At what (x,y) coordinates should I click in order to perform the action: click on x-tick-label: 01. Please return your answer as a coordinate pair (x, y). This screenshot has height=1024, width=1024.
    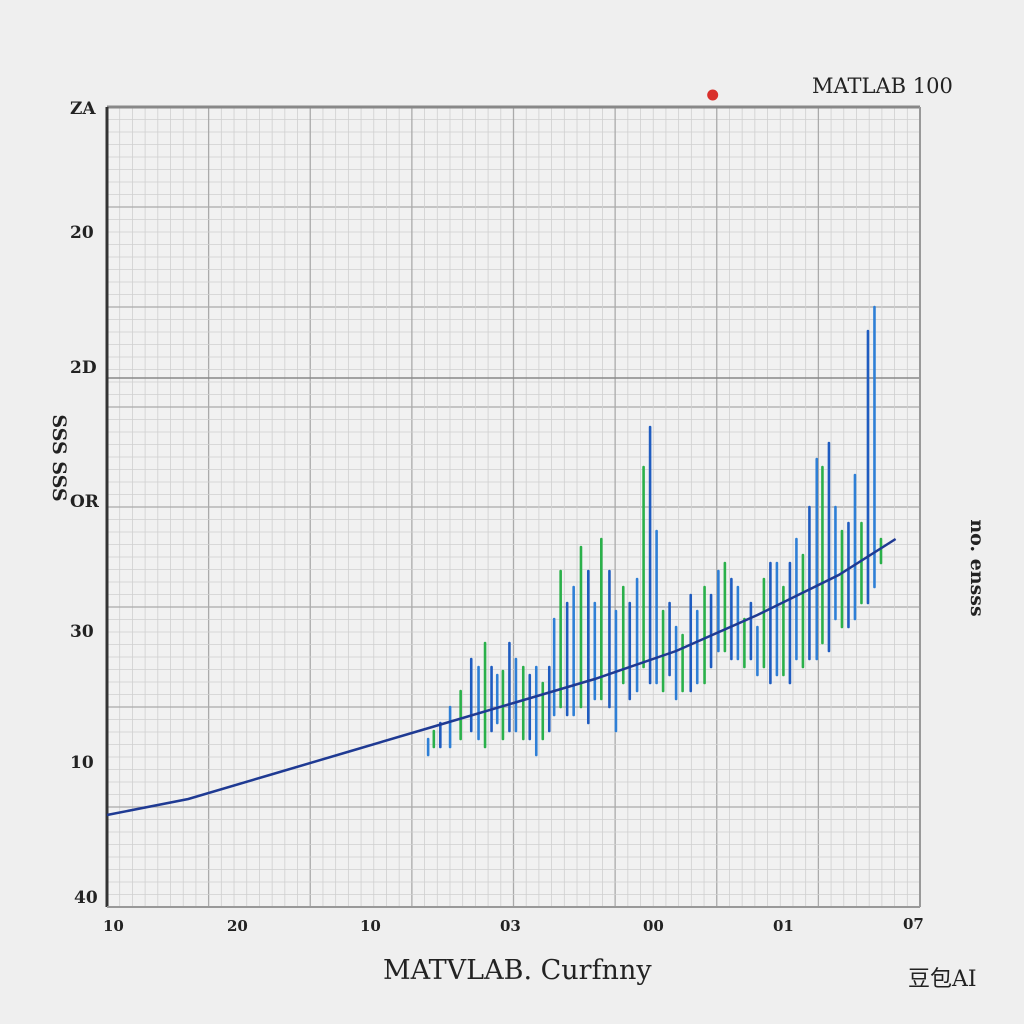
    Looking at the image, I should click on (783, 926).